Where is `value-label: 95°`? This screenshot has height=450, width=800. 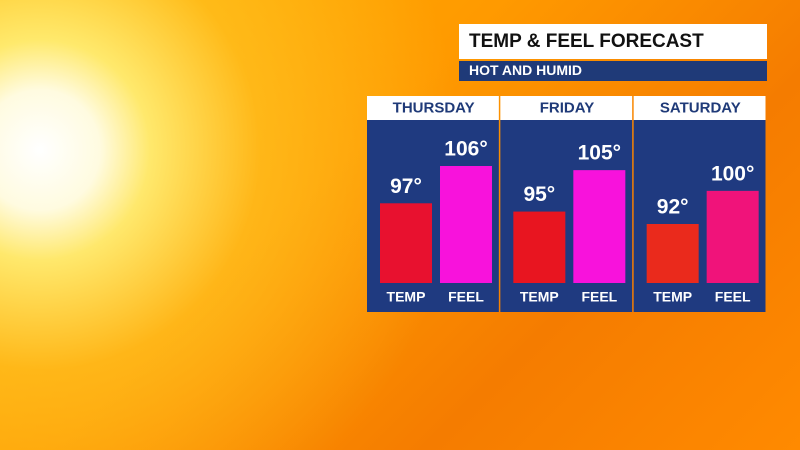 value-label: 95° is located at coordinates (539, 194).